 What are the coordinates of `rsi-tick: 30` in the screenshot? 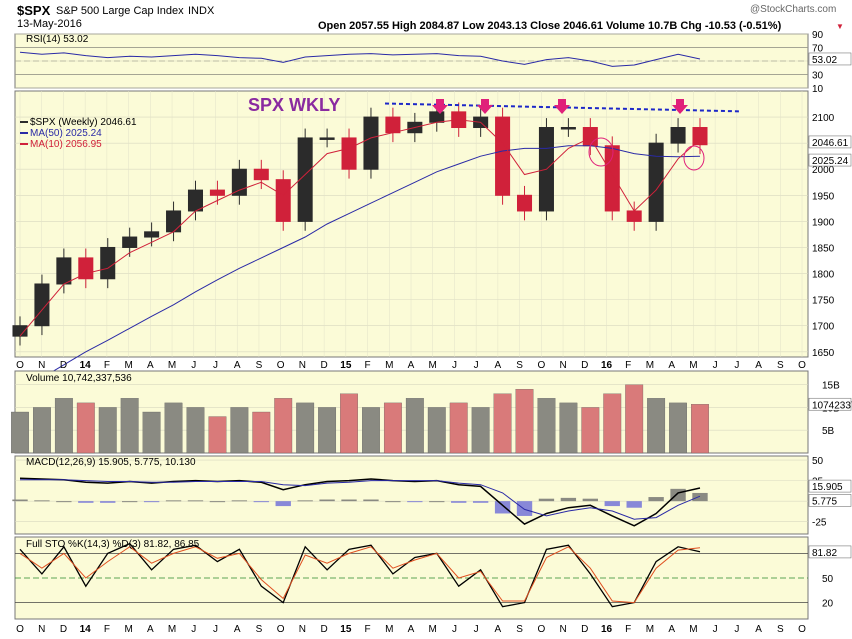 It's located at (818, 76).